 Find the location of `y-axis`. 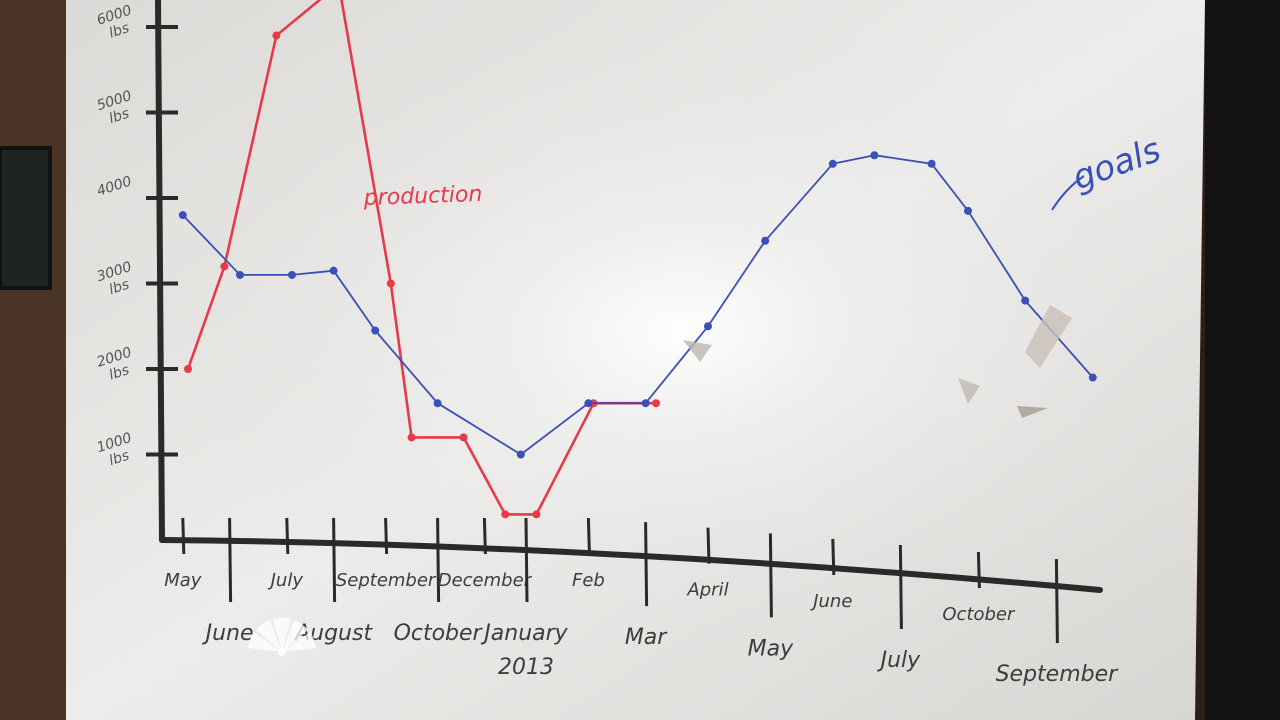

y-axis is located at coordinates (160, 271).